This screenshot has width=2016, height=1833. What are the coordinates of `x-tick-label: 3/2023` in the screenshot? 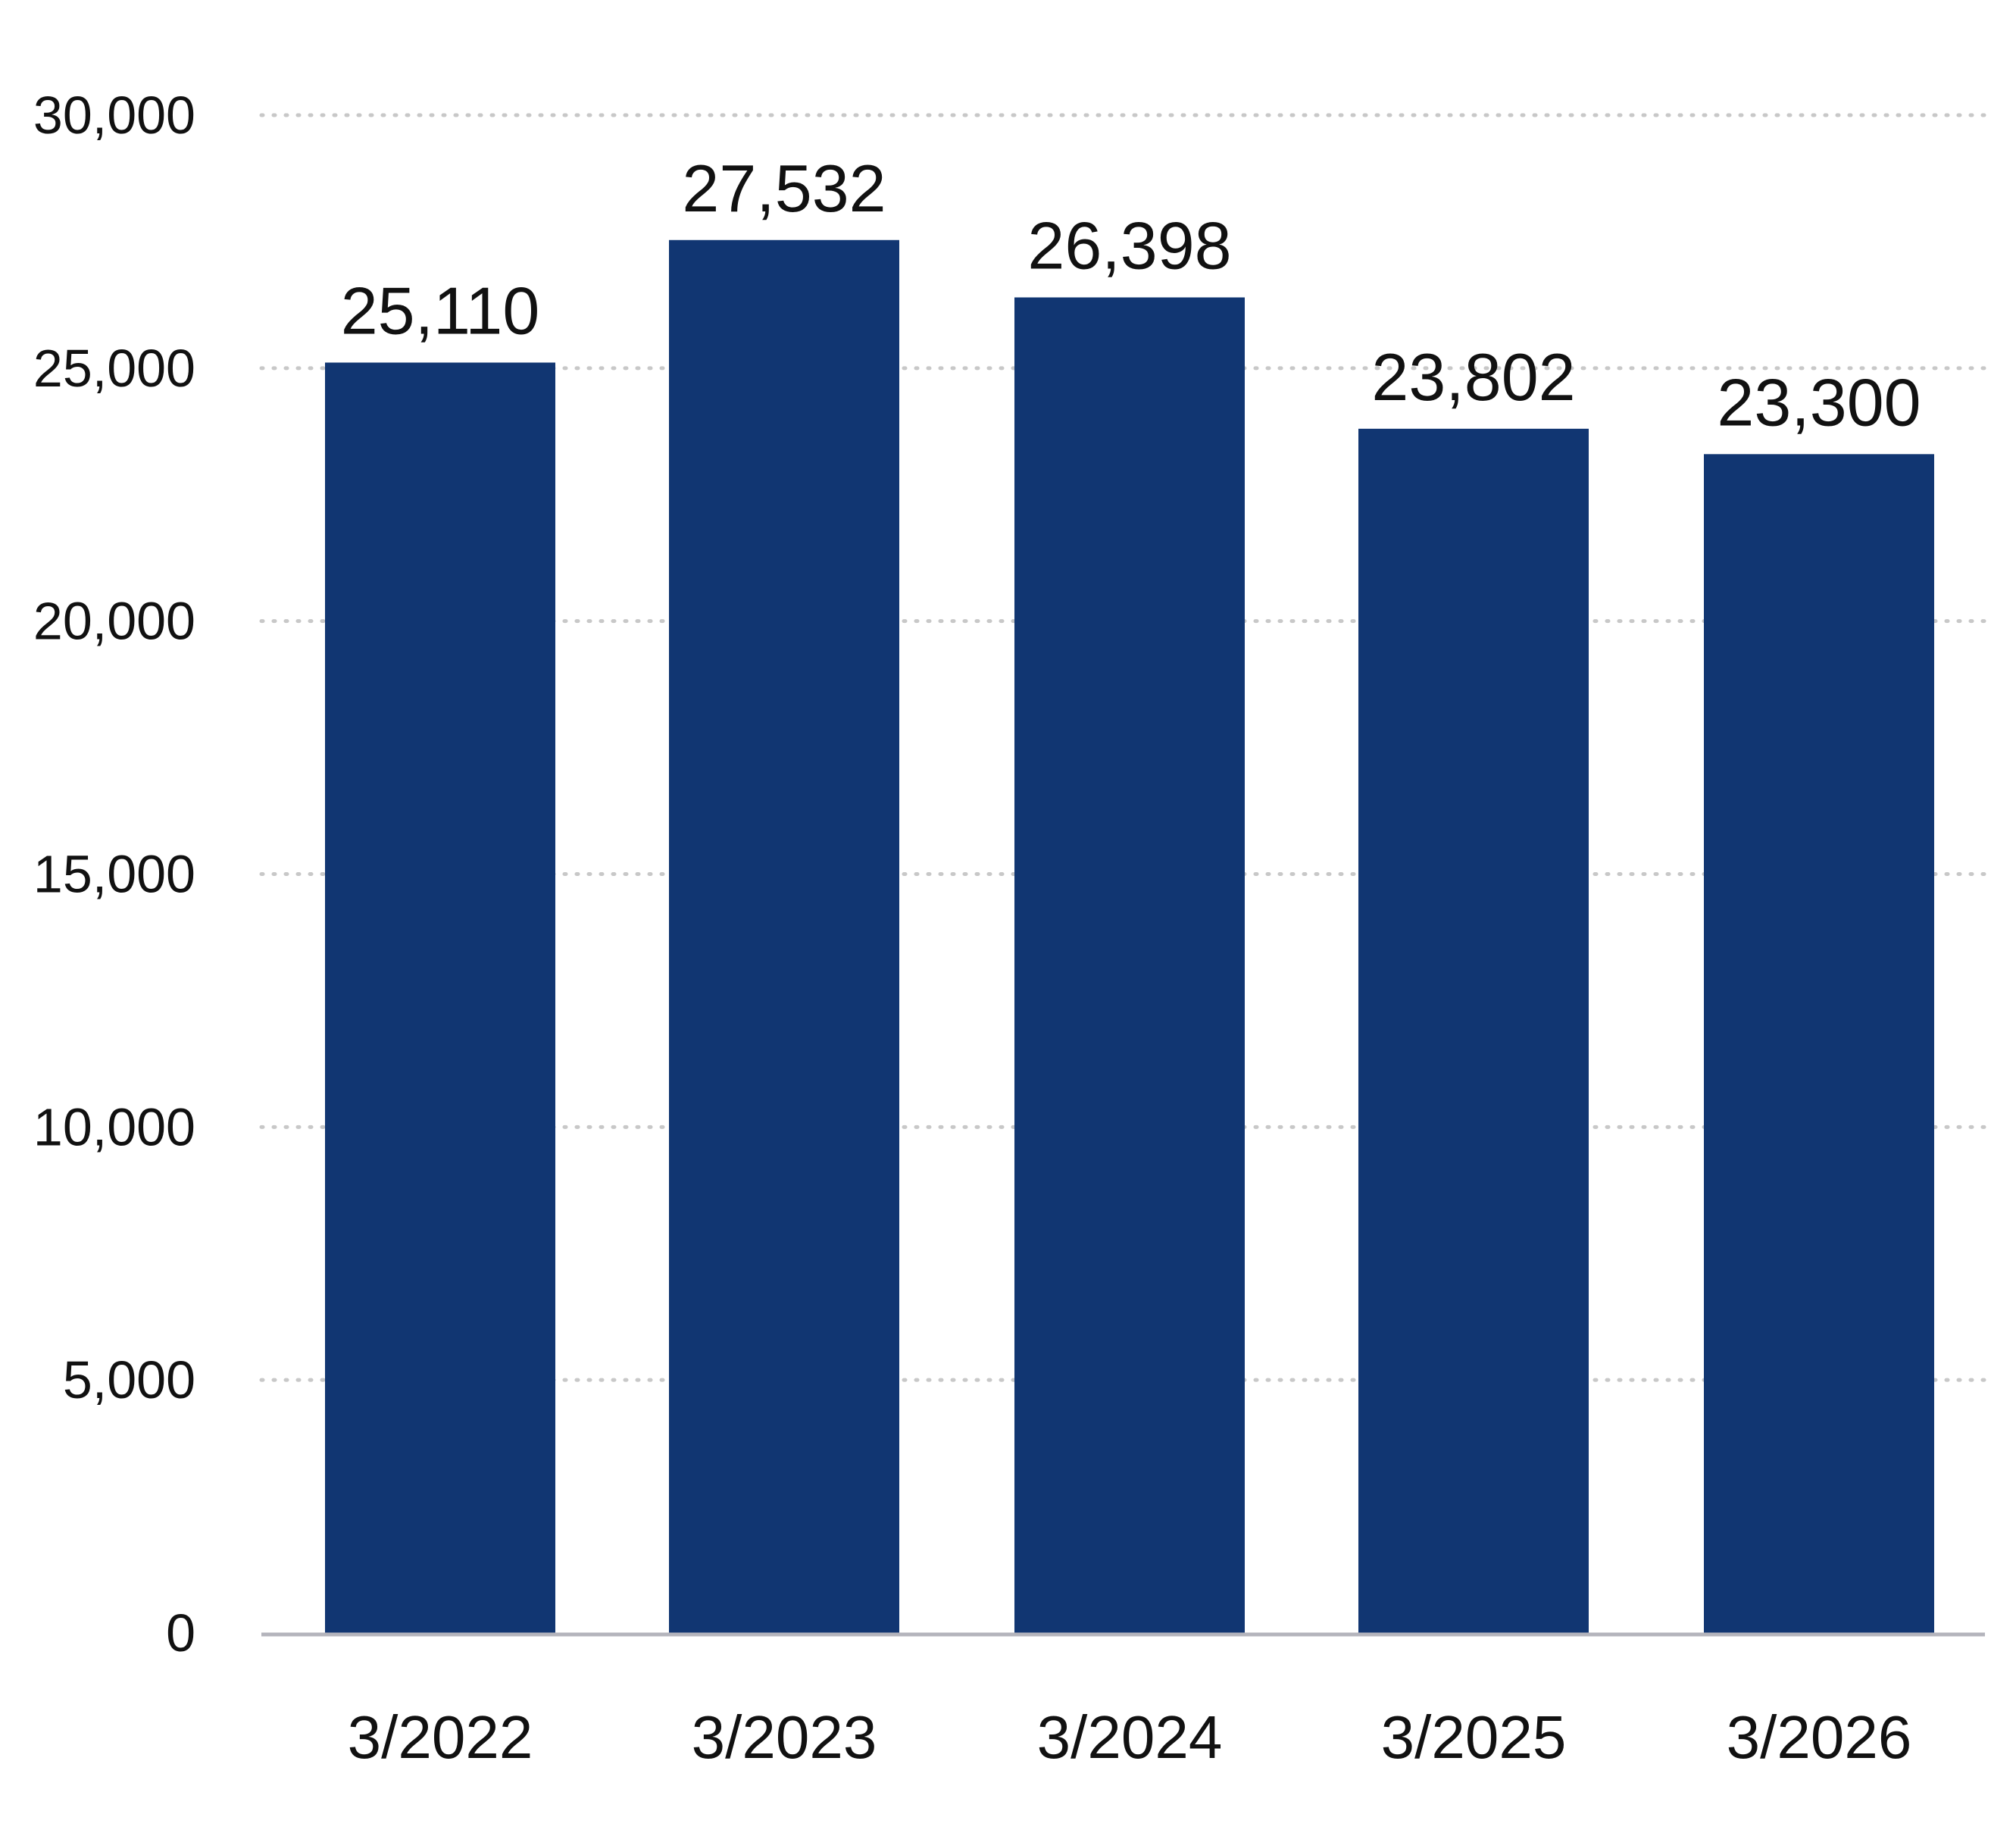 It's located at (784, 1737).